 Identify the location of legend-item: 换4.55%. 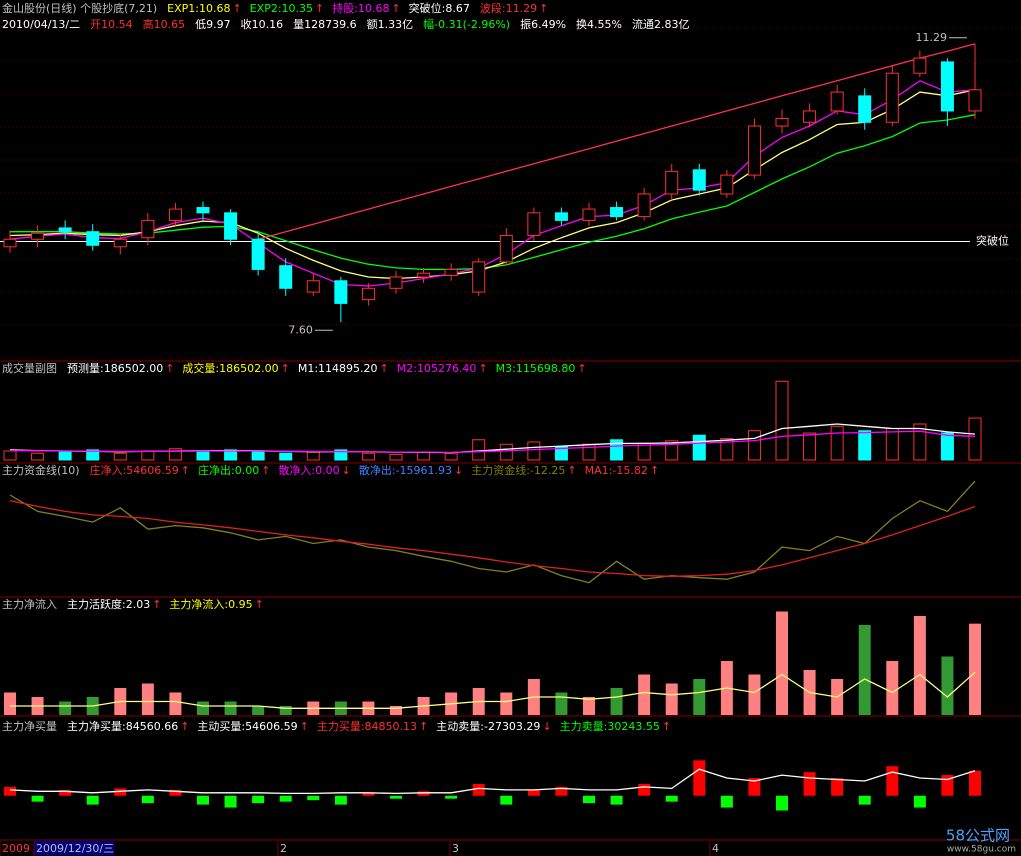
(599, 24).